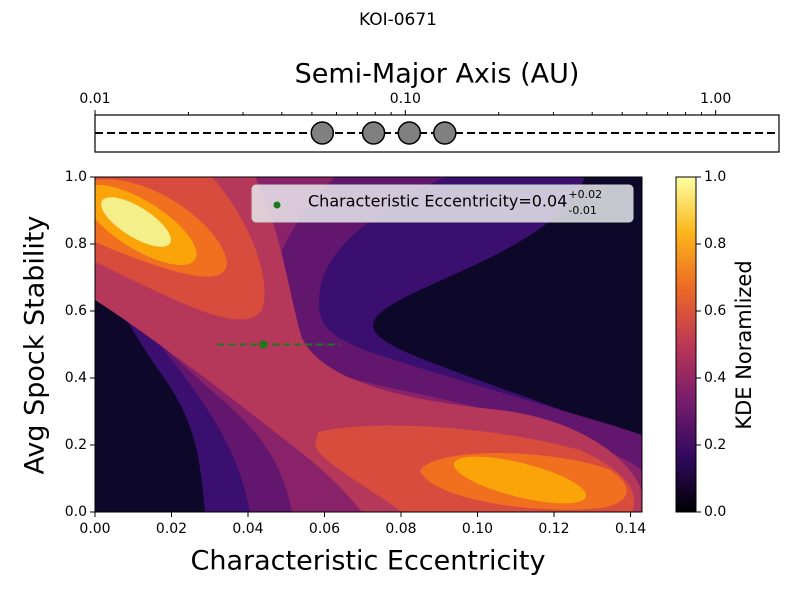 The image size is (797, 598). I want to click on top-tick-label: 0.01, so click(94, 99).